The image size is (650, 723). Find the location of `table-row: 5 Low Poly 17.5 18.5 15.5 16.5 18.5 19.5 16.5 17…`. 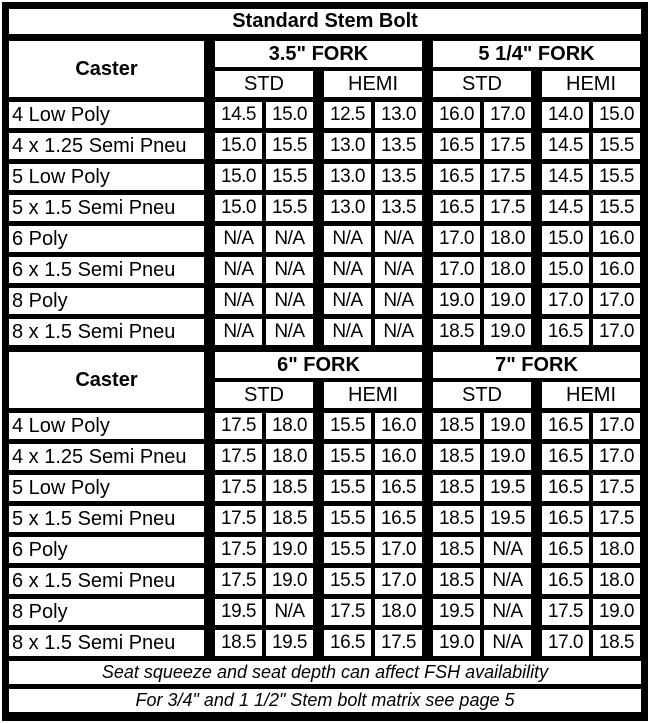

table-row: 5 Low Poly 17.5 18.5 15.5 16.5 18.5 19.5 16.5 17… is located at coordinates (325, 488).